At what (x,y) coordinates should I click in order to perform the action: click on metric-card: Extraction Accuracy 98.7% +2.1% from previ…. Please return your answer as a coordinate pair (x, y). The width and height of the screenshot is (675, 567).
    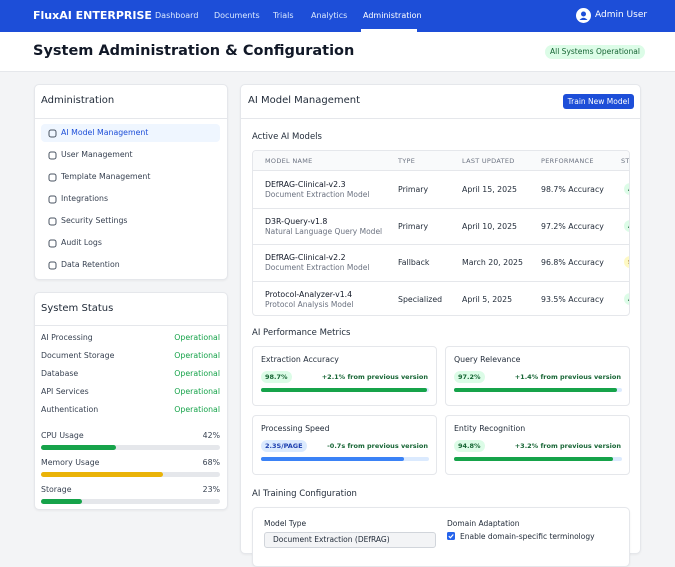
    Looking at the image, I should click on (344, 376).